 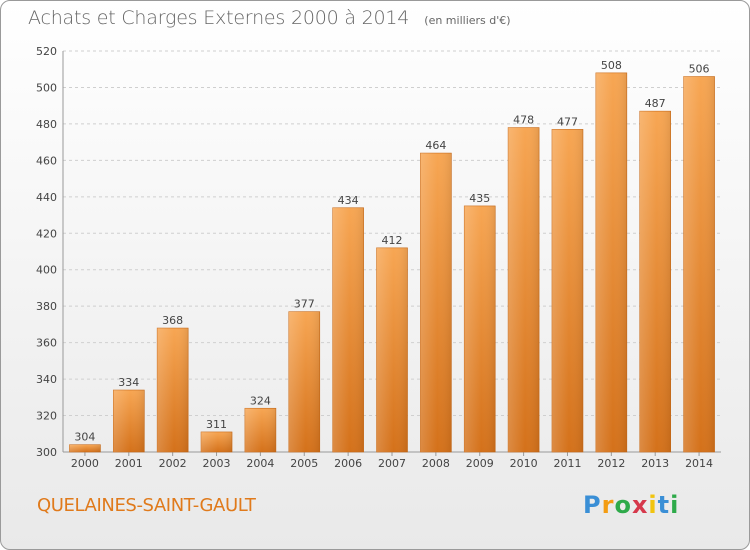 What do you see at coordinates (592, 505) in the screenshot?
I see `logo-letter: P` at bounding box center [592, 505].